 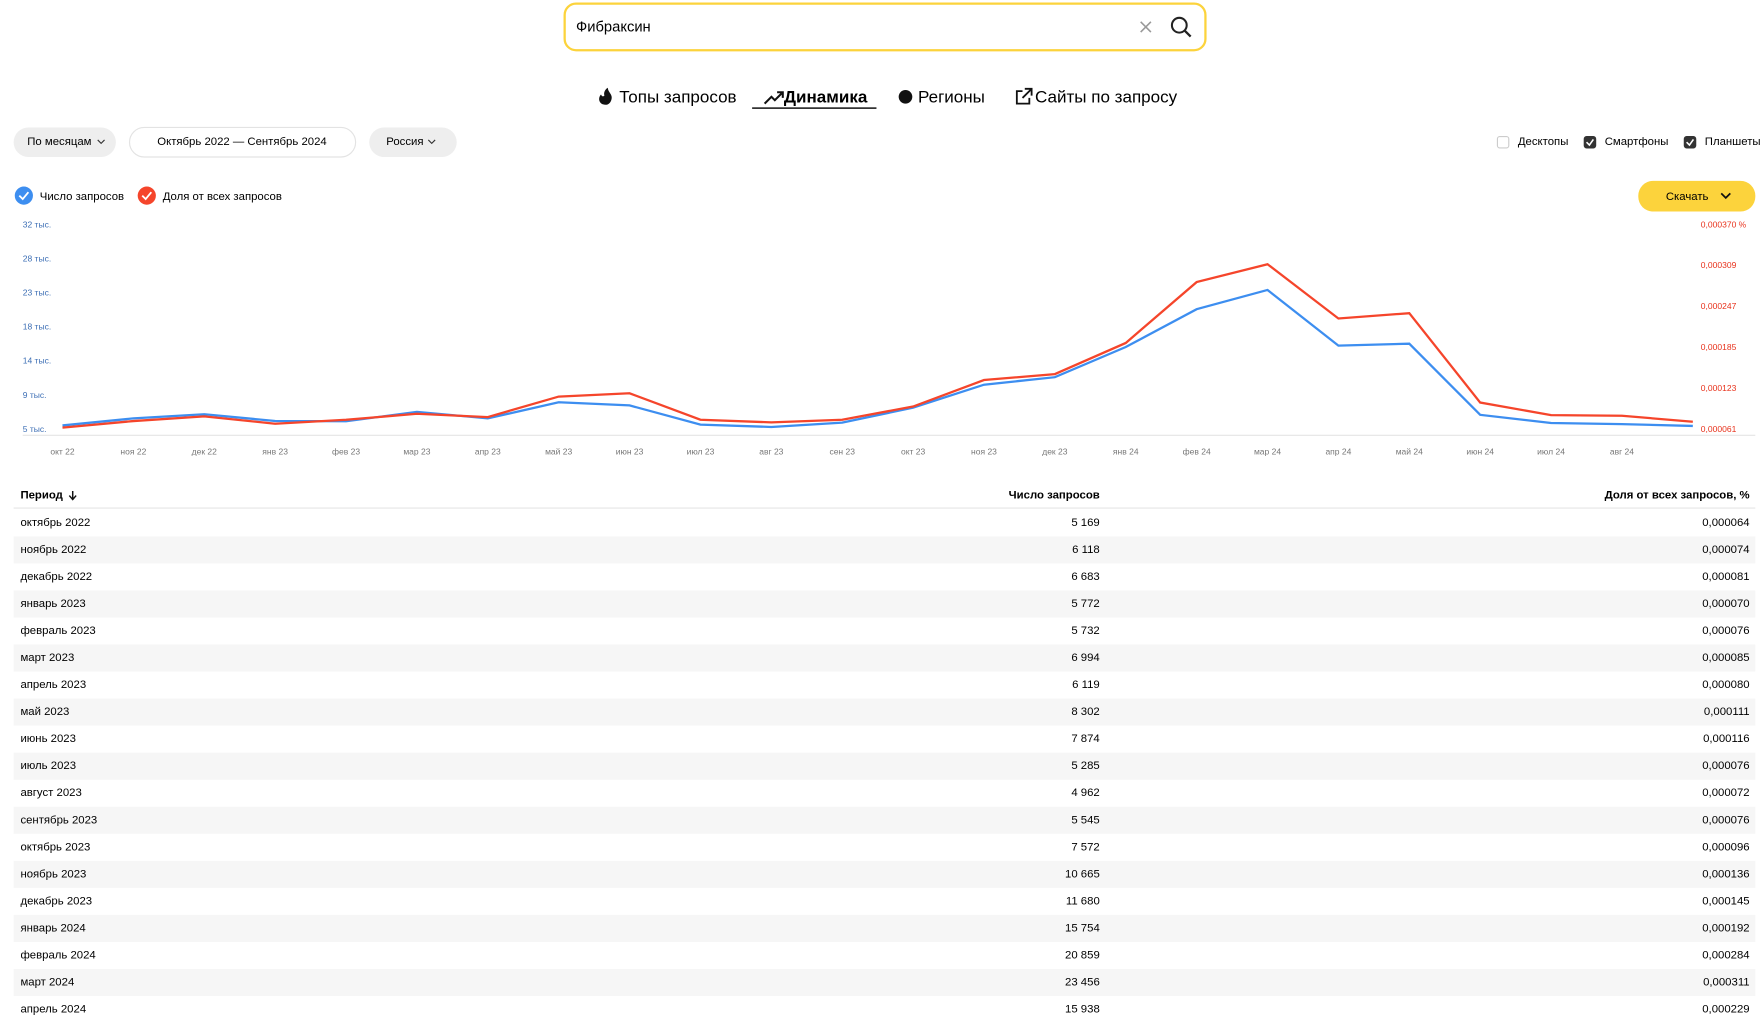 I want to click on period-label: Октябрь 2022 — Сентябрь 2024, so click(x=241, y=142).